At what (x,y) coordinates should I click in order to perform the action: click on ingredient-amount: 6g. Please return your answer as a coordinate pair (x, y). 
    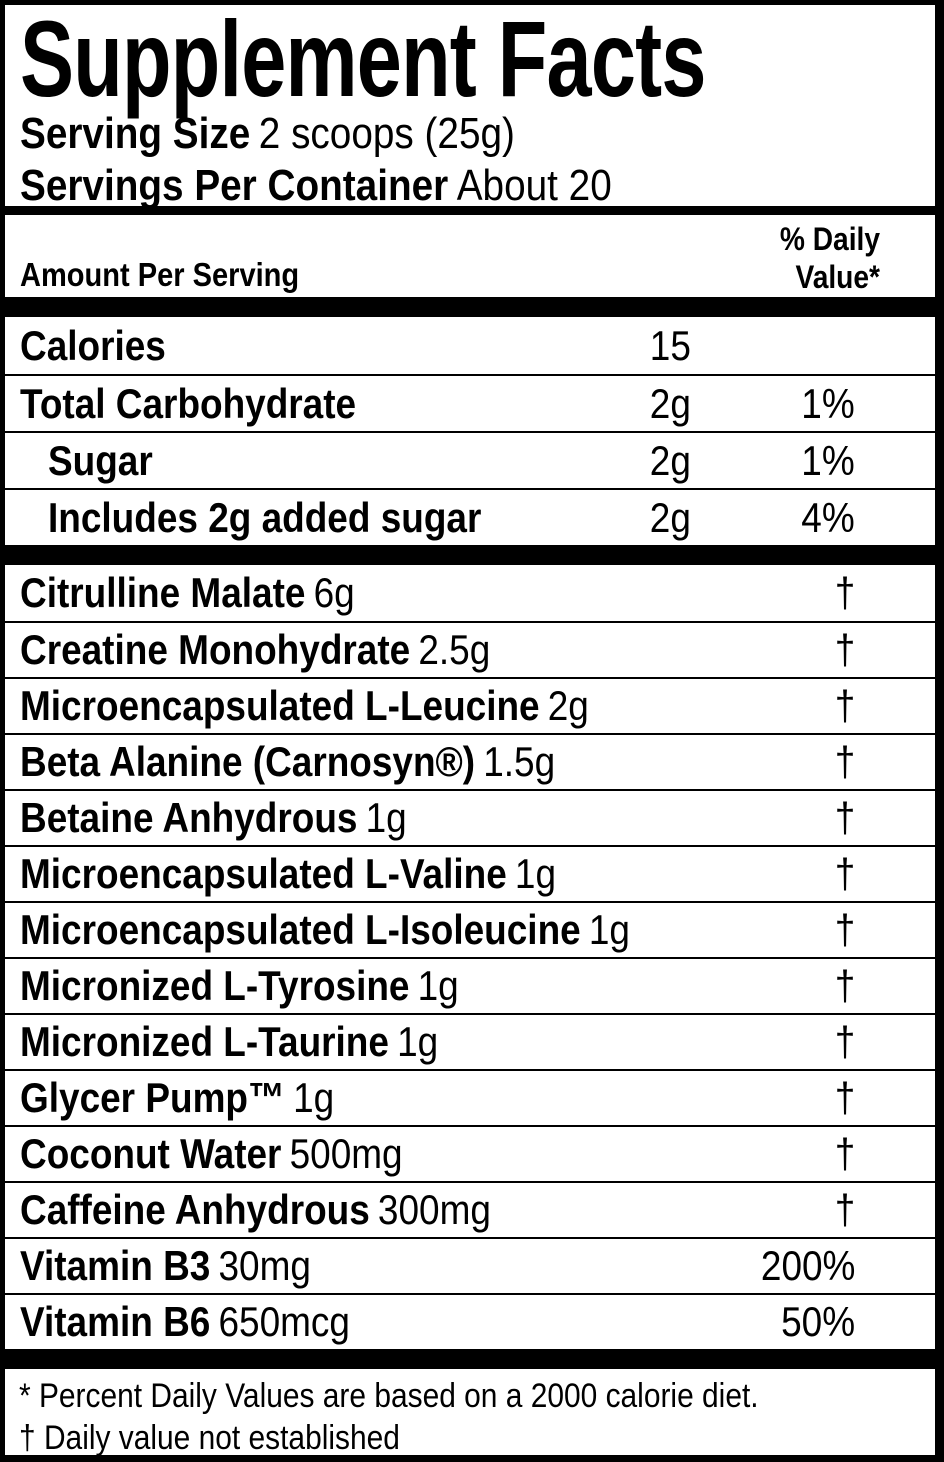
    Looking at the image, I should click on (334, 592).